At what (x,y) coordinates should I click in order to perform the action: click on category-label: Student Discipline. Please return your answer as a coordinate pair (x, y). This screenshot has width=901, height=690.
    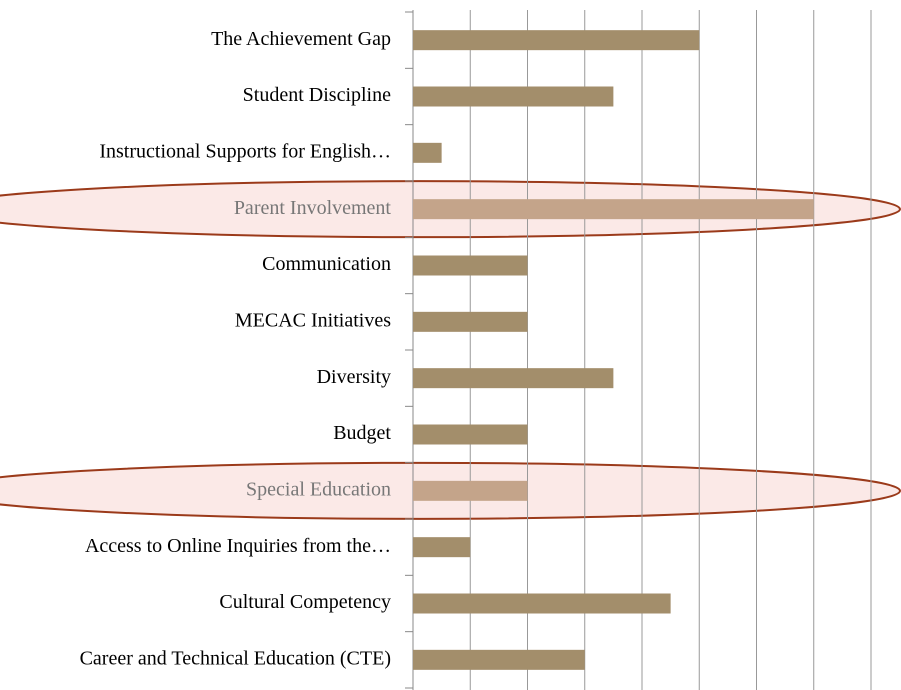
    Looking at the image, I should click on (317, 95).